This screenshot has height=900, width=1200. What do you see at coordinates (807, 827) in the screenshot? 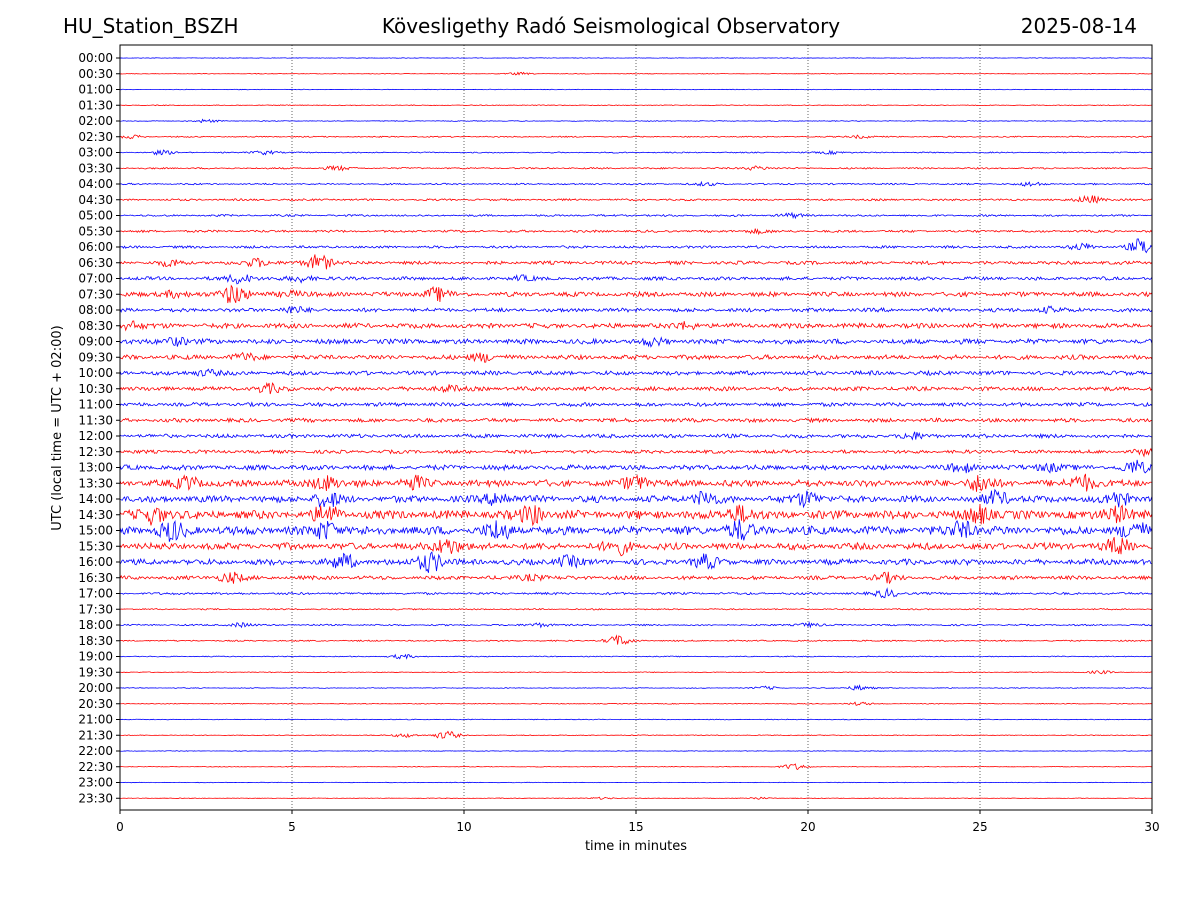
I see `x-tick-label-4: 20` at bounding box center [807, 827].